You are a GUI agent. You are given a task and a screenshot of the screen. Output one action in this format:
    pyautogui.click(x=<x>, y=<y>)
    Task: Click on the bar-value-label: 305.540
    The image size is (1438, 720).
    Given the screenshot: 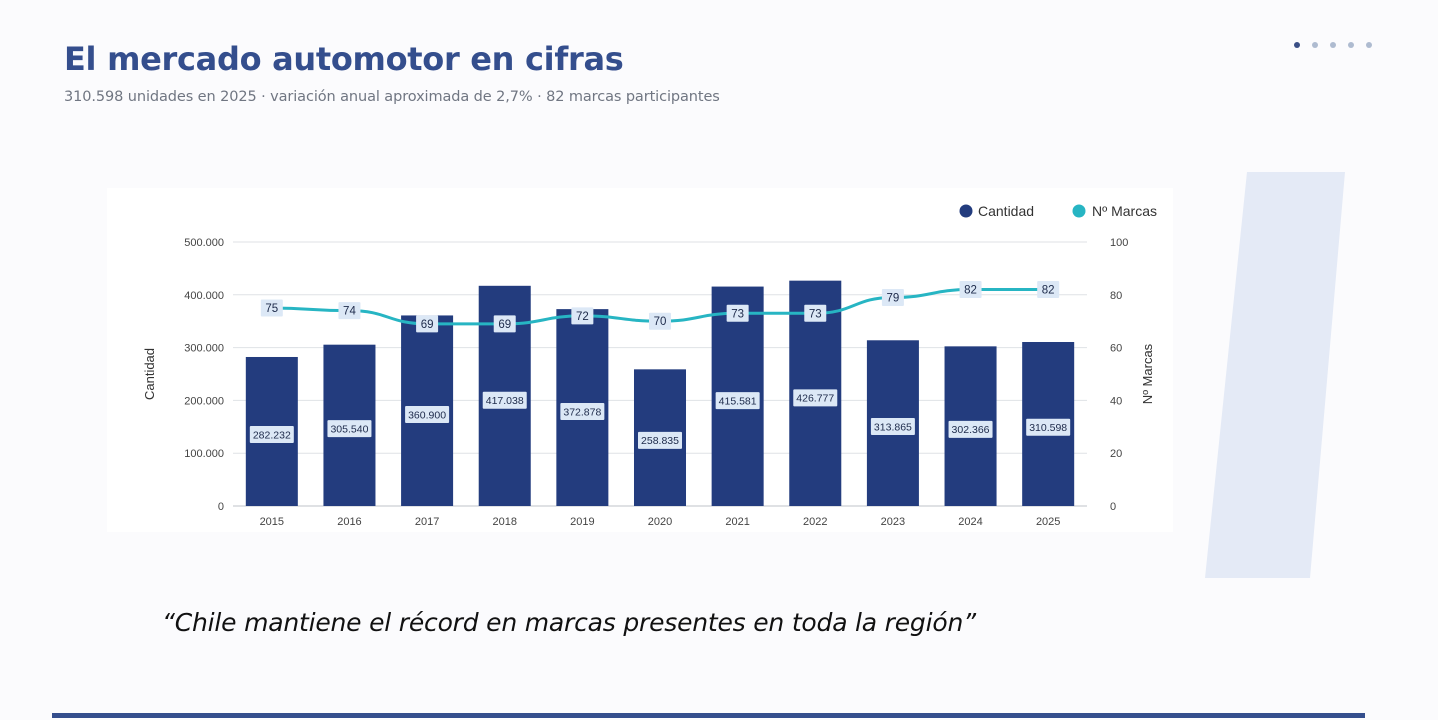 What is the action you would take?
    pyautogui.click(x=349, y=429)
    